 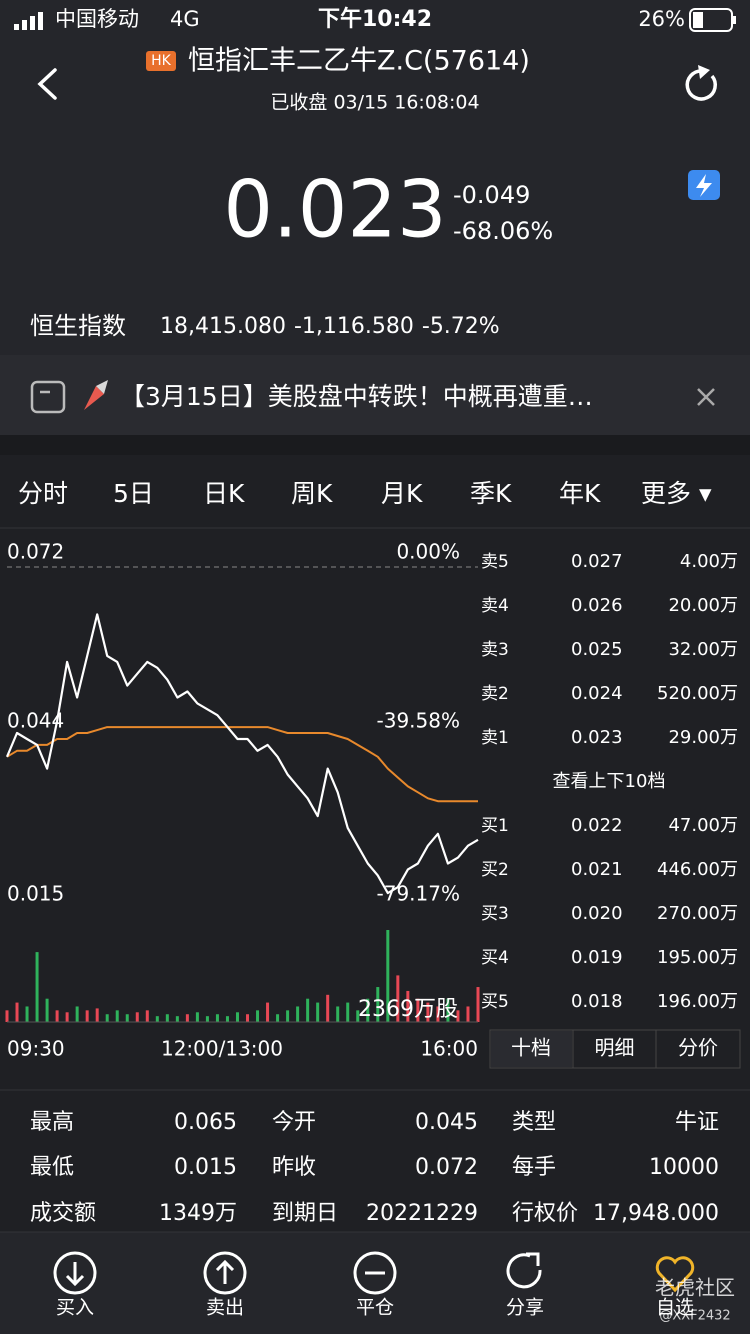 I want to click on pct-tick-label: -39.58%, so click(x=418, y=721).